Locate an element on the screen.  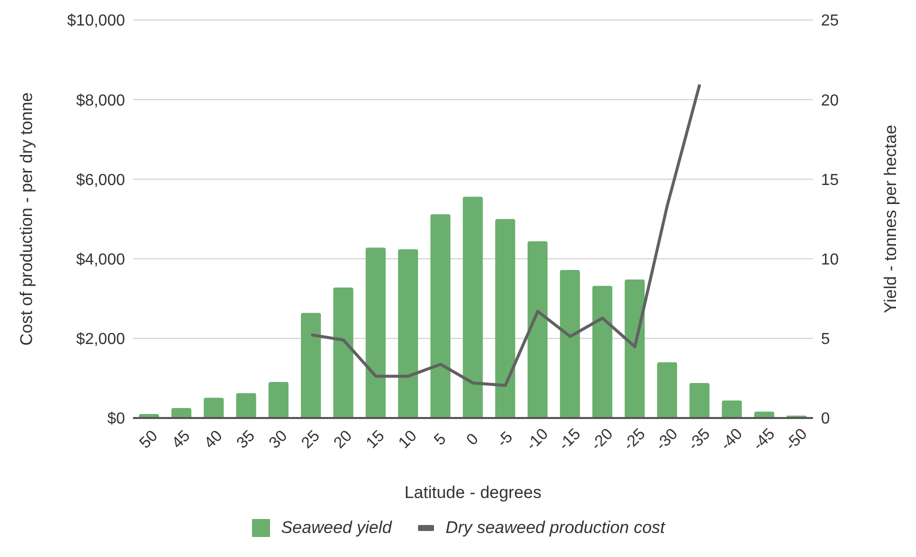
x-tick-label: 45 is located at coordinates (181, 439).